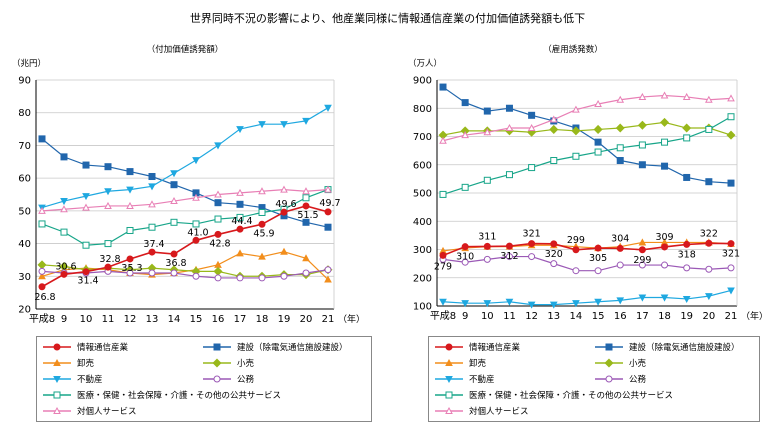 Image resolution: width=775 pixels, height=429 pixels. Describe the element at coordinates (684, 348) in the screenshot. I see `legend-label: 建設（除電気通信施設建設）` at that location.